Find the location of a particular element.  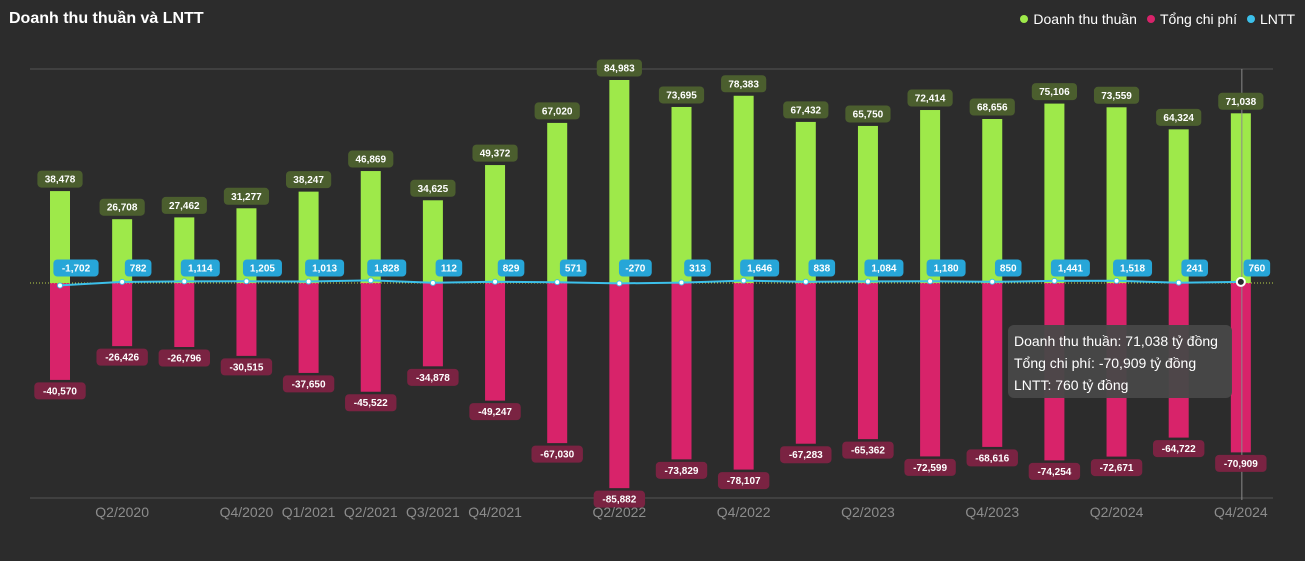

legend-item-cost: Tổng chi phí is located at coordinates (1191, 19).